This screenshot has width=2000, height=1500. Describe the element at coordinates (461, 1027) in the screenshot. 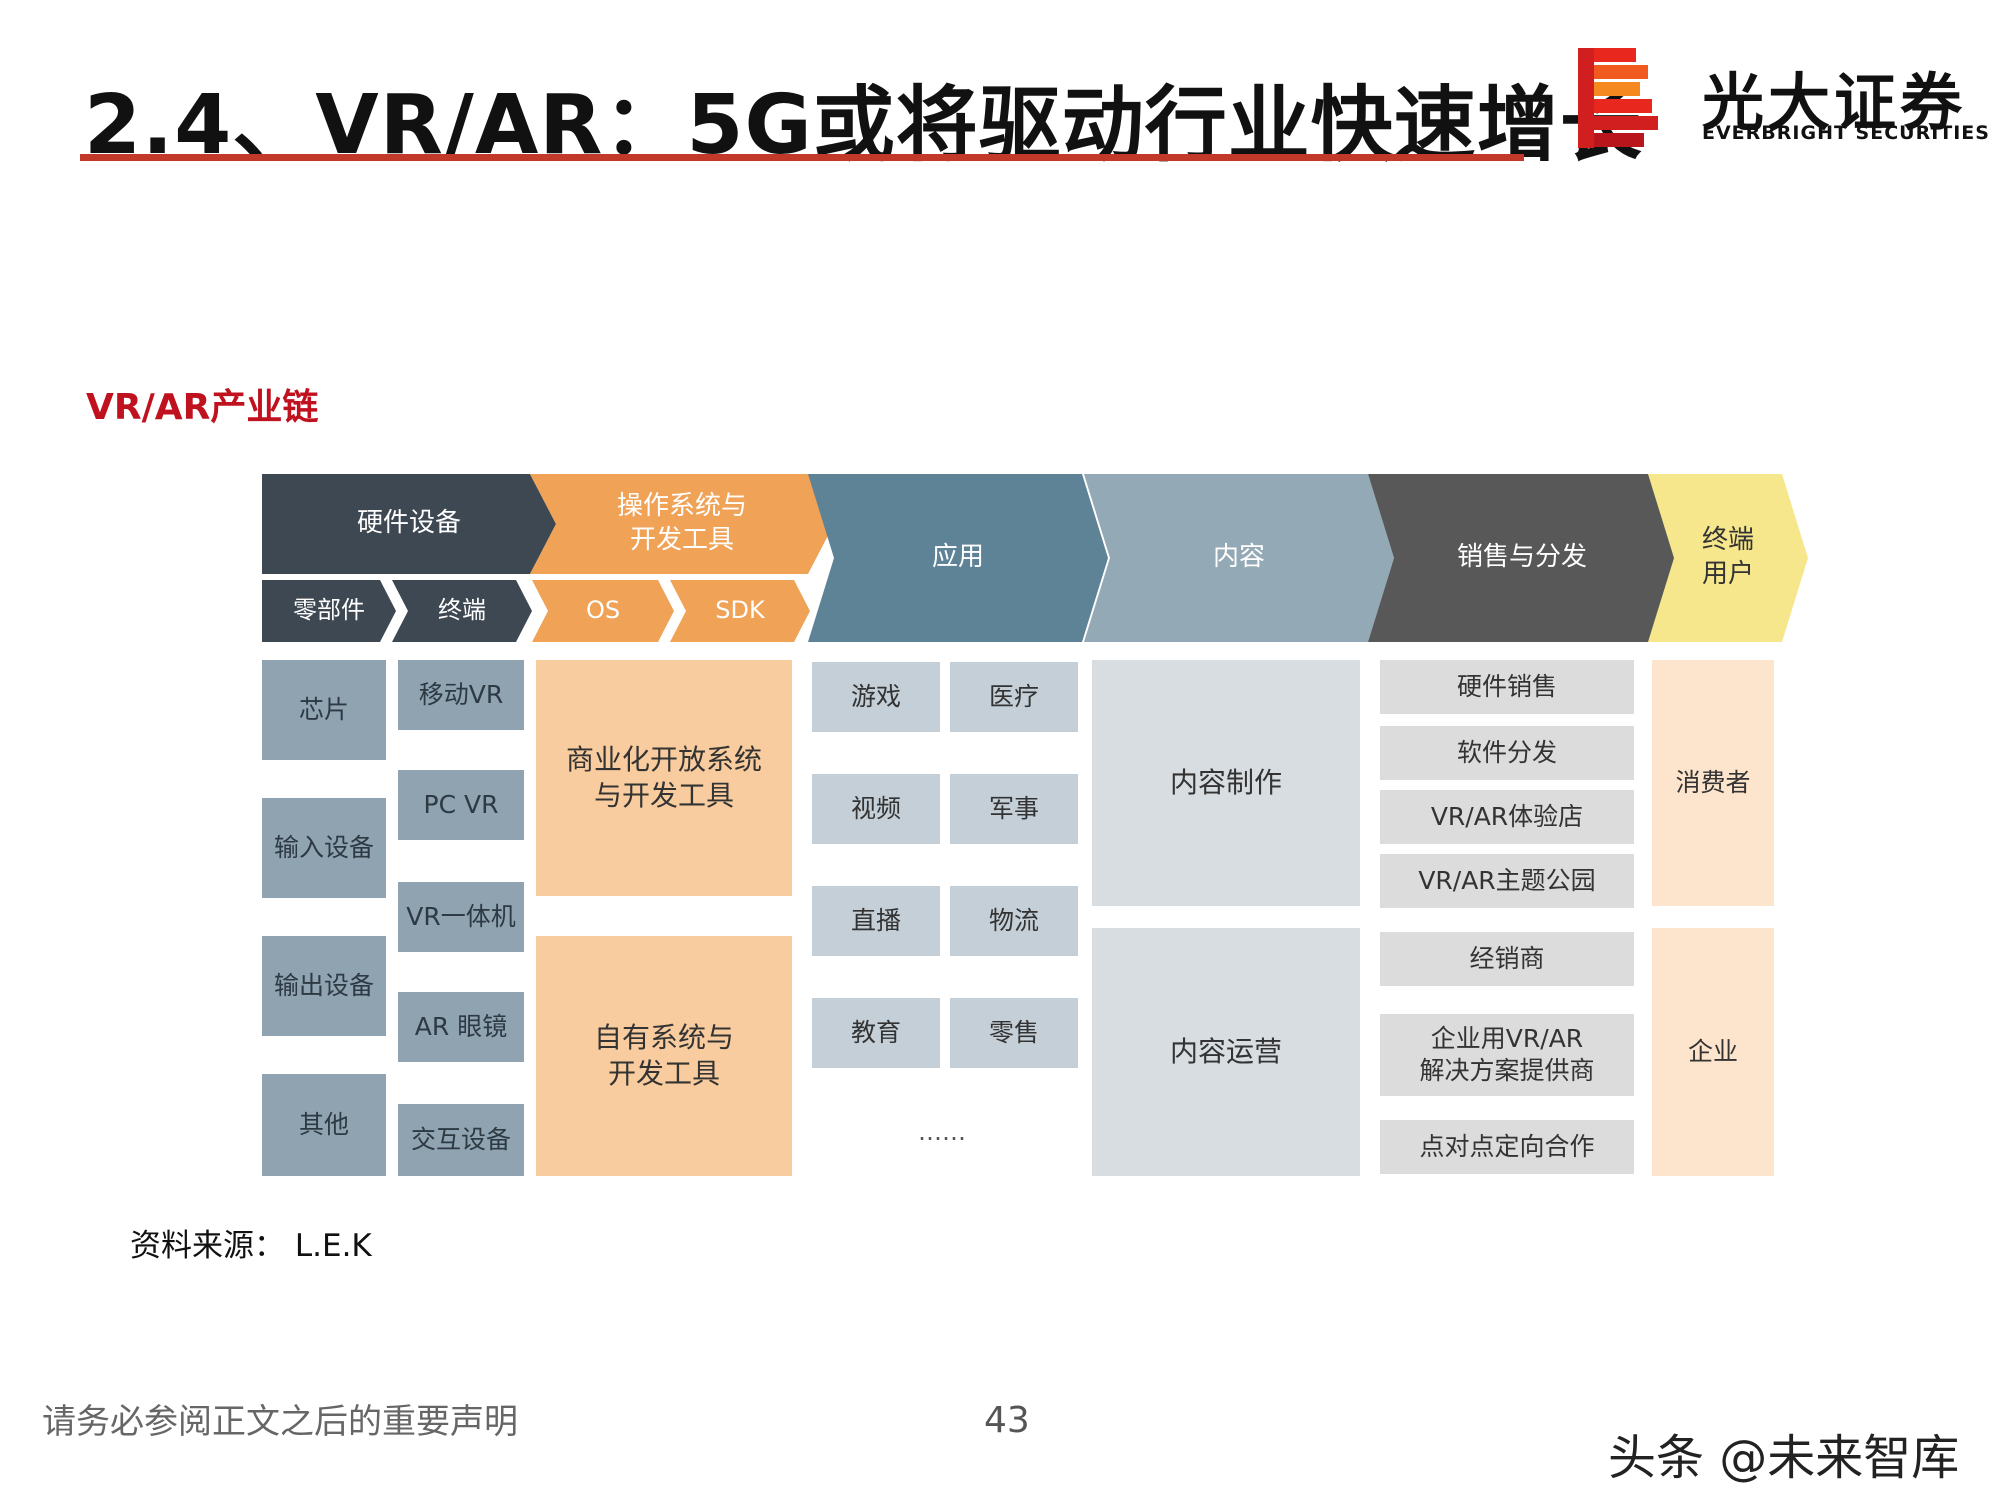

I see `terminal-item: AR 眼镜` at that location.